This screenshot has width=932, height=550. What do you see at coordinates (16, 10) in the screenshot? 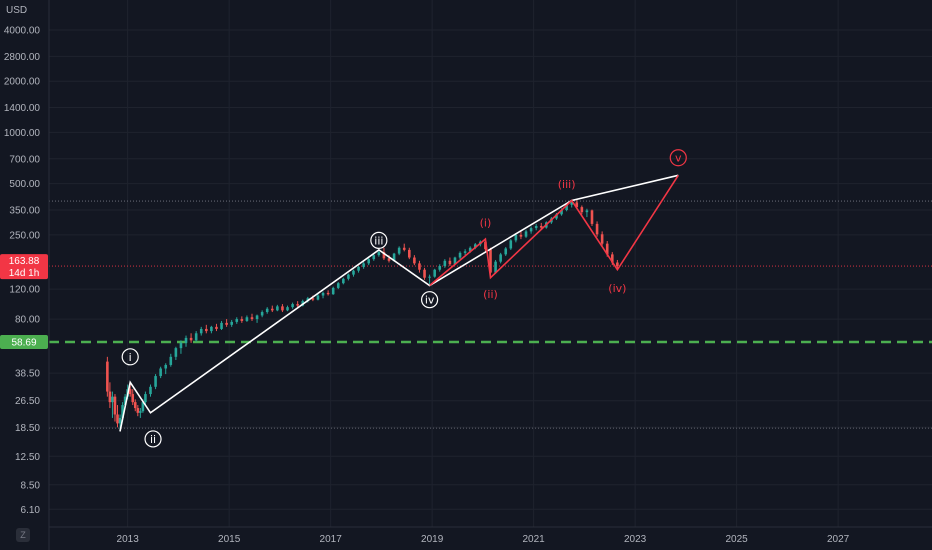
I see `currency-label: USD` at bounding box center [16, 10].